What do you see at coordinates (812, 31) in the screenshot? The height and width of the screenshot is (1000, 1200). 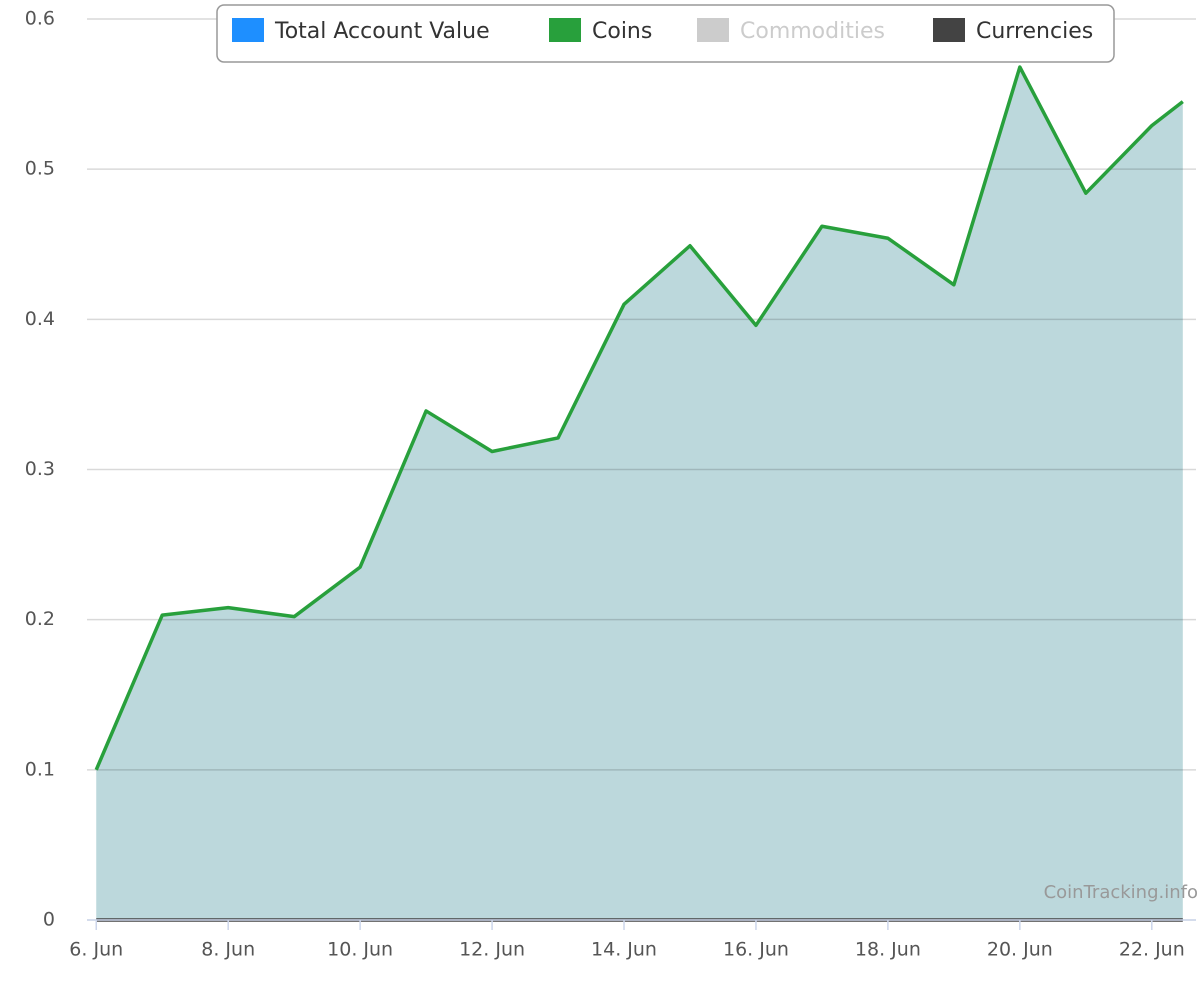 I see `legend-label: Commodities` at bounding box center [812, 31].